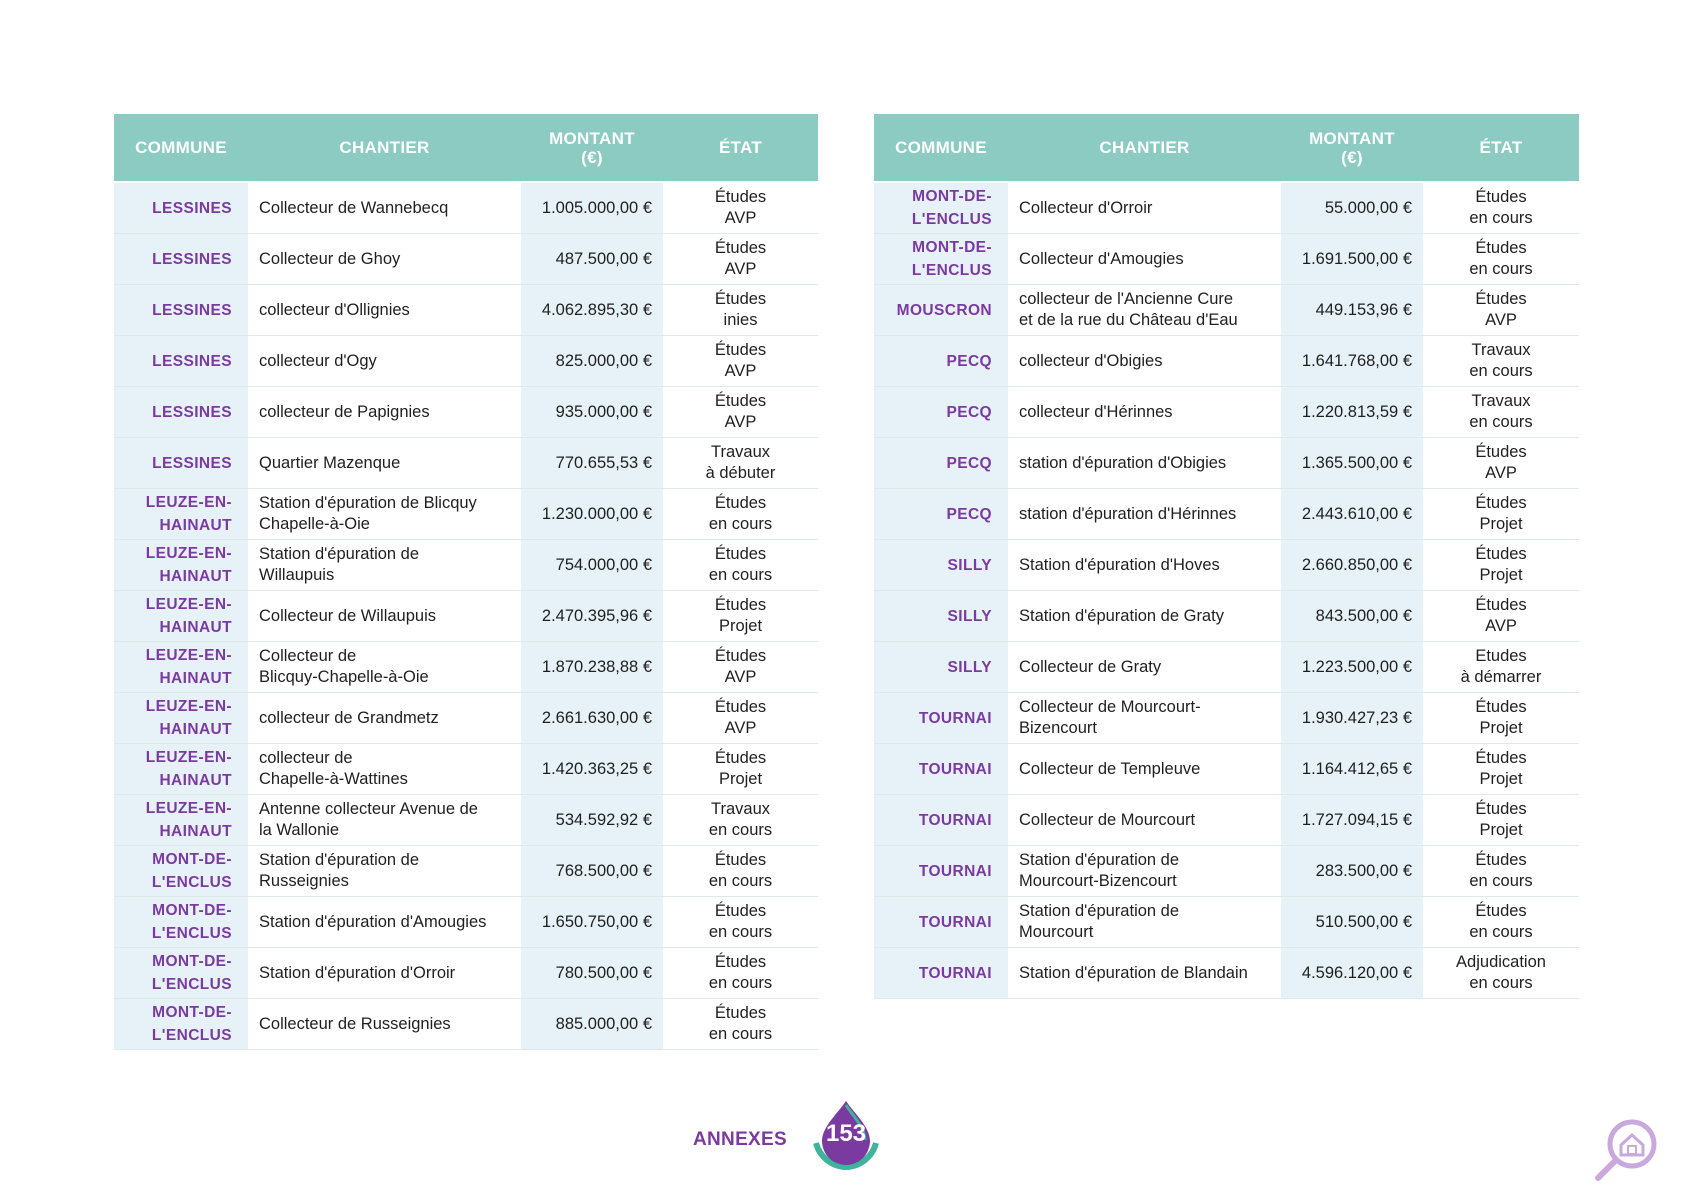 This screenshot has height=1191, width=1684. Describe the element at coordinates (1110, 707) in the screenshot. I see `chantier-text: Collecteur de Mourcourt-` at that location.